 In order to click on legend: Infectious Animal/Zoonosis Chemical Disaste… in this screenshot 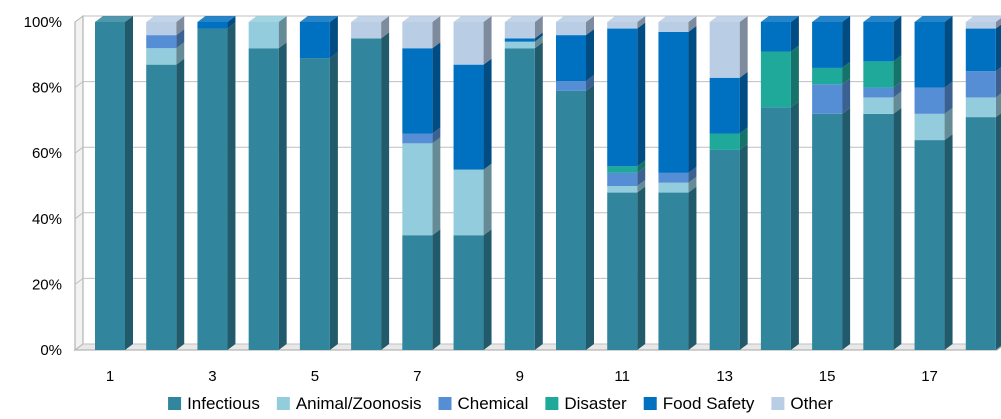, I will do `click(500, 403)`.